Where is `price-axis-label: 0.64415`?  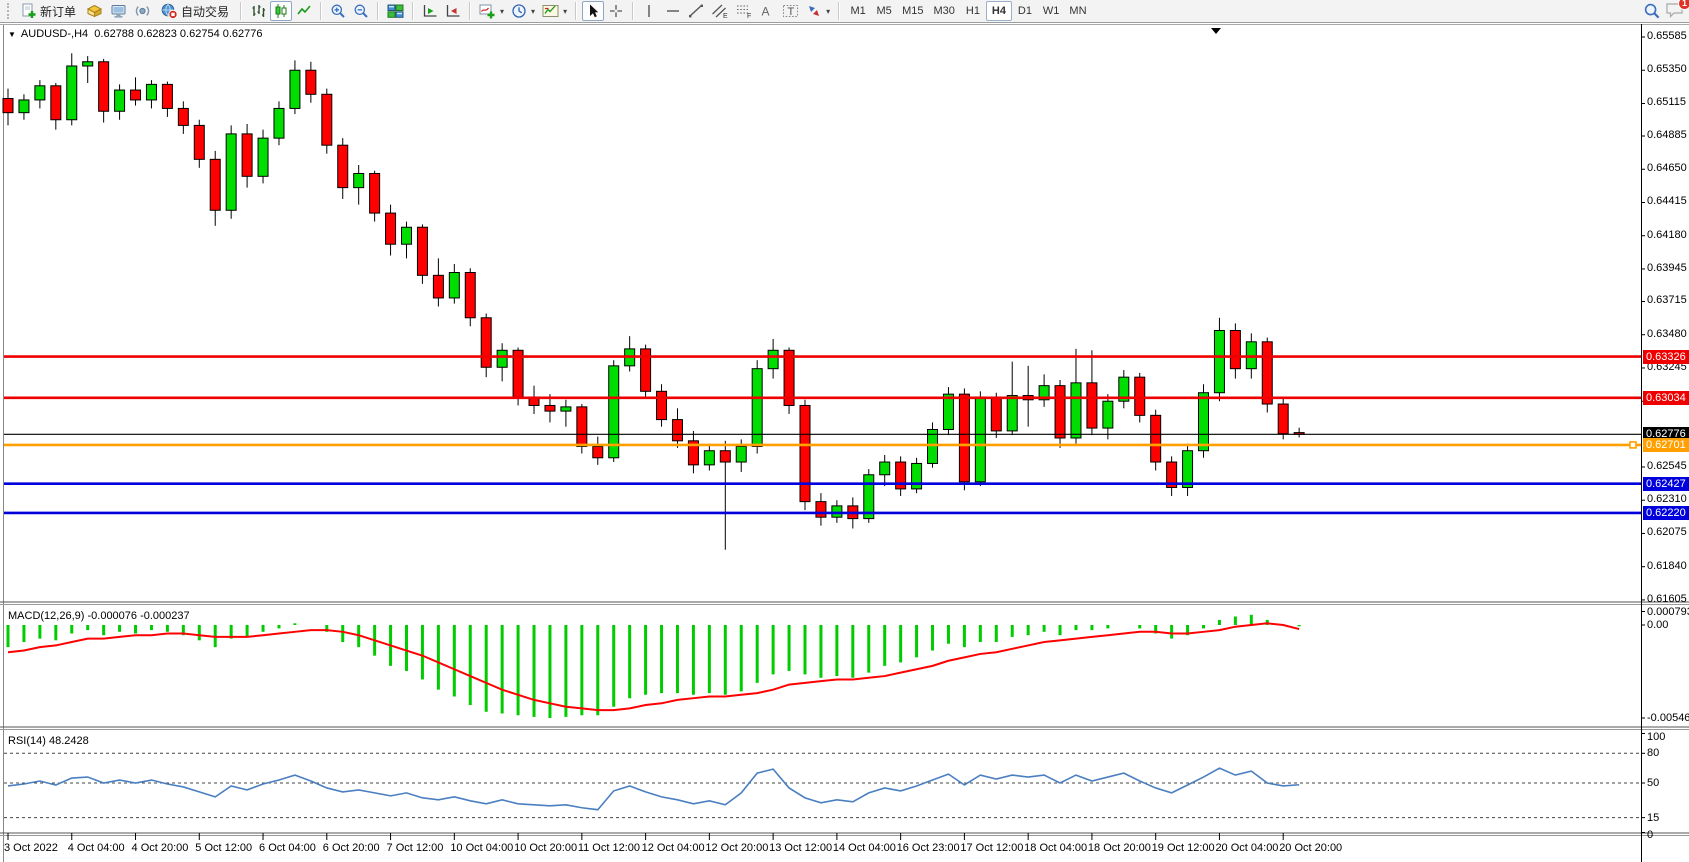 price-axis-label: 0.64415 is located at coordinates (1667, 201).